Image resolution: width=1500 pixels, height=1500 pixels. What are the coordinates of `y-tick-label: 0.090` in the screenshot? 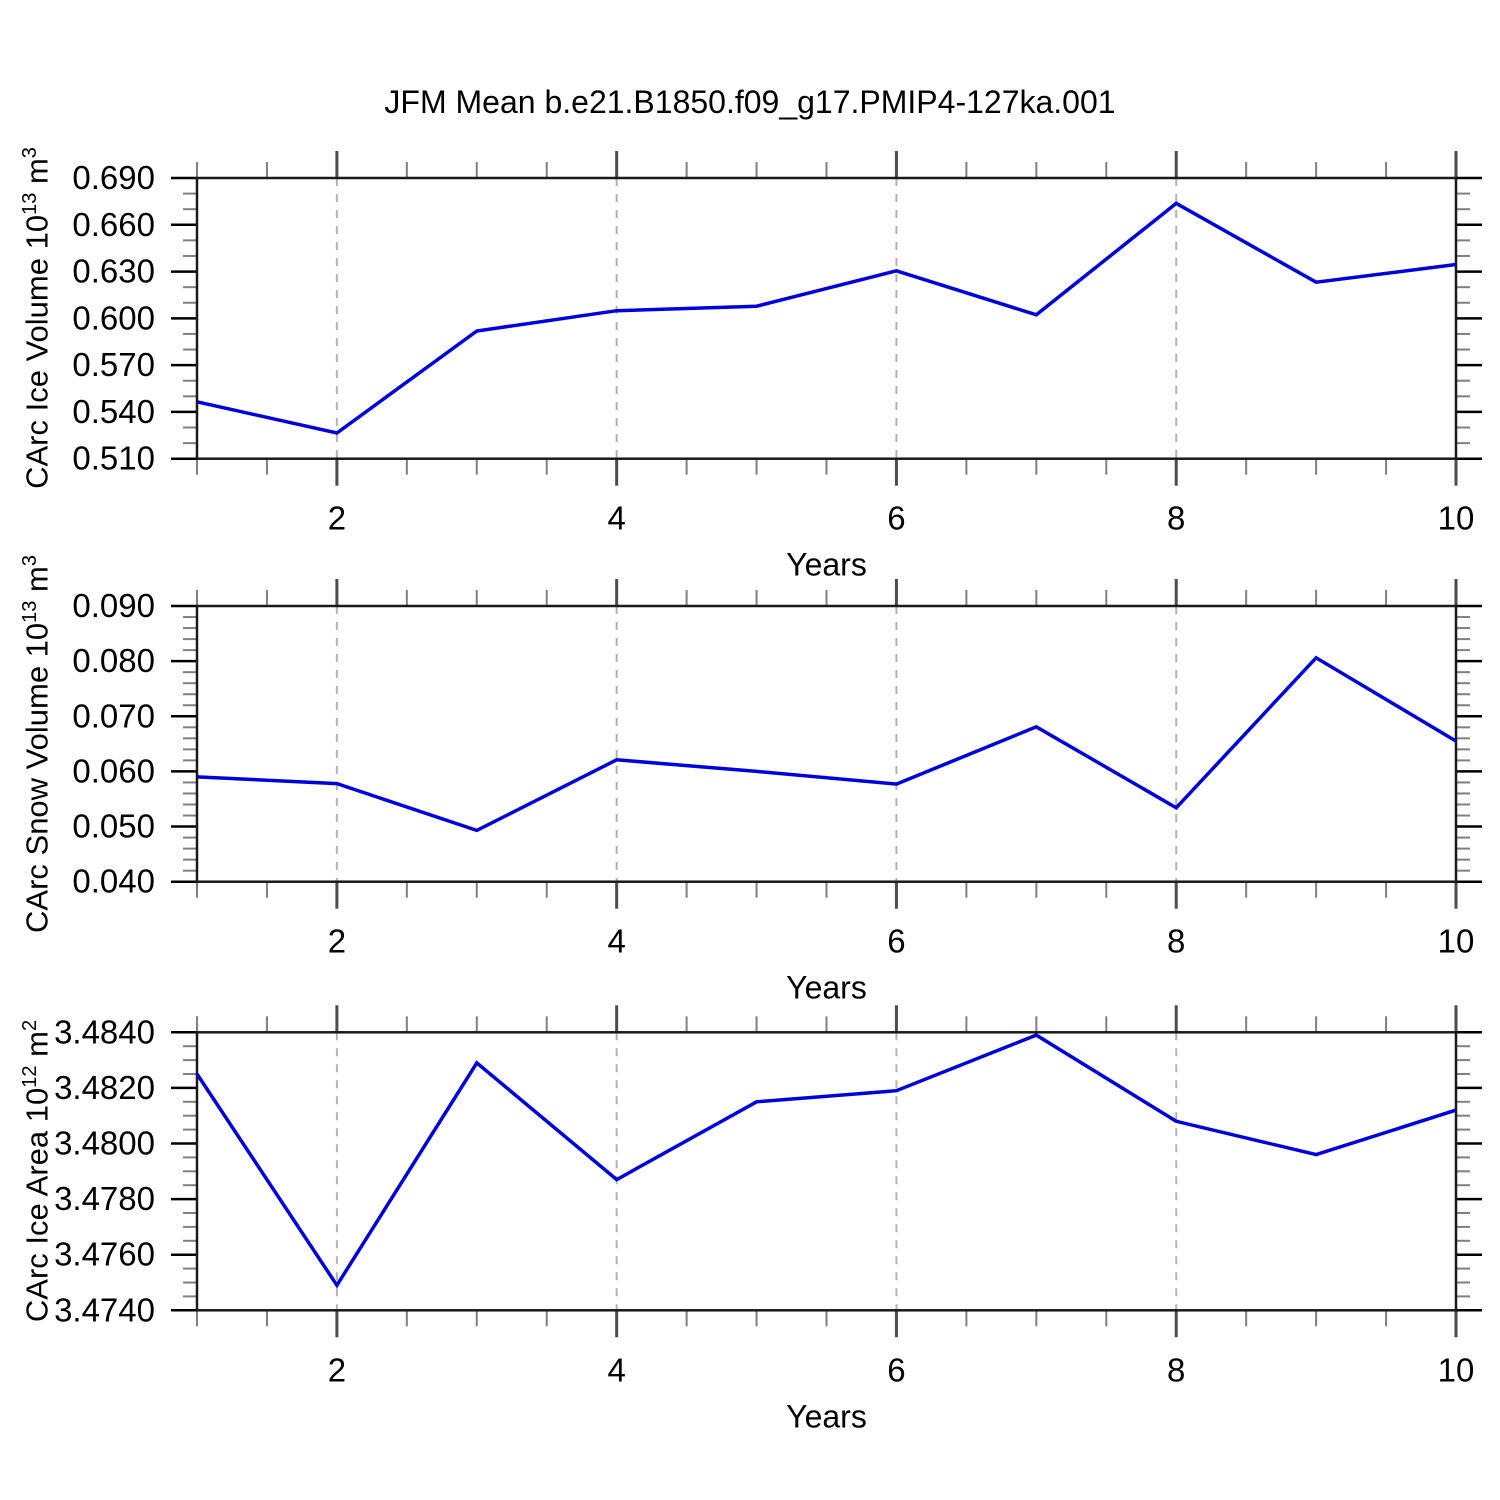 It's located at (113, 605).